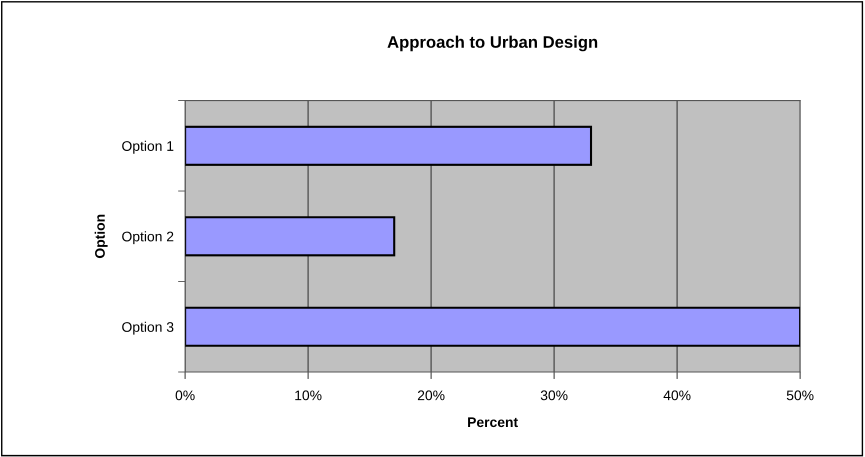 The height and width of the screenshot is (457, 865). What do you see at coordinates (101, 236) in the screenshot?
I see `y-axis-title: Option` at bounding box center [101, 236].